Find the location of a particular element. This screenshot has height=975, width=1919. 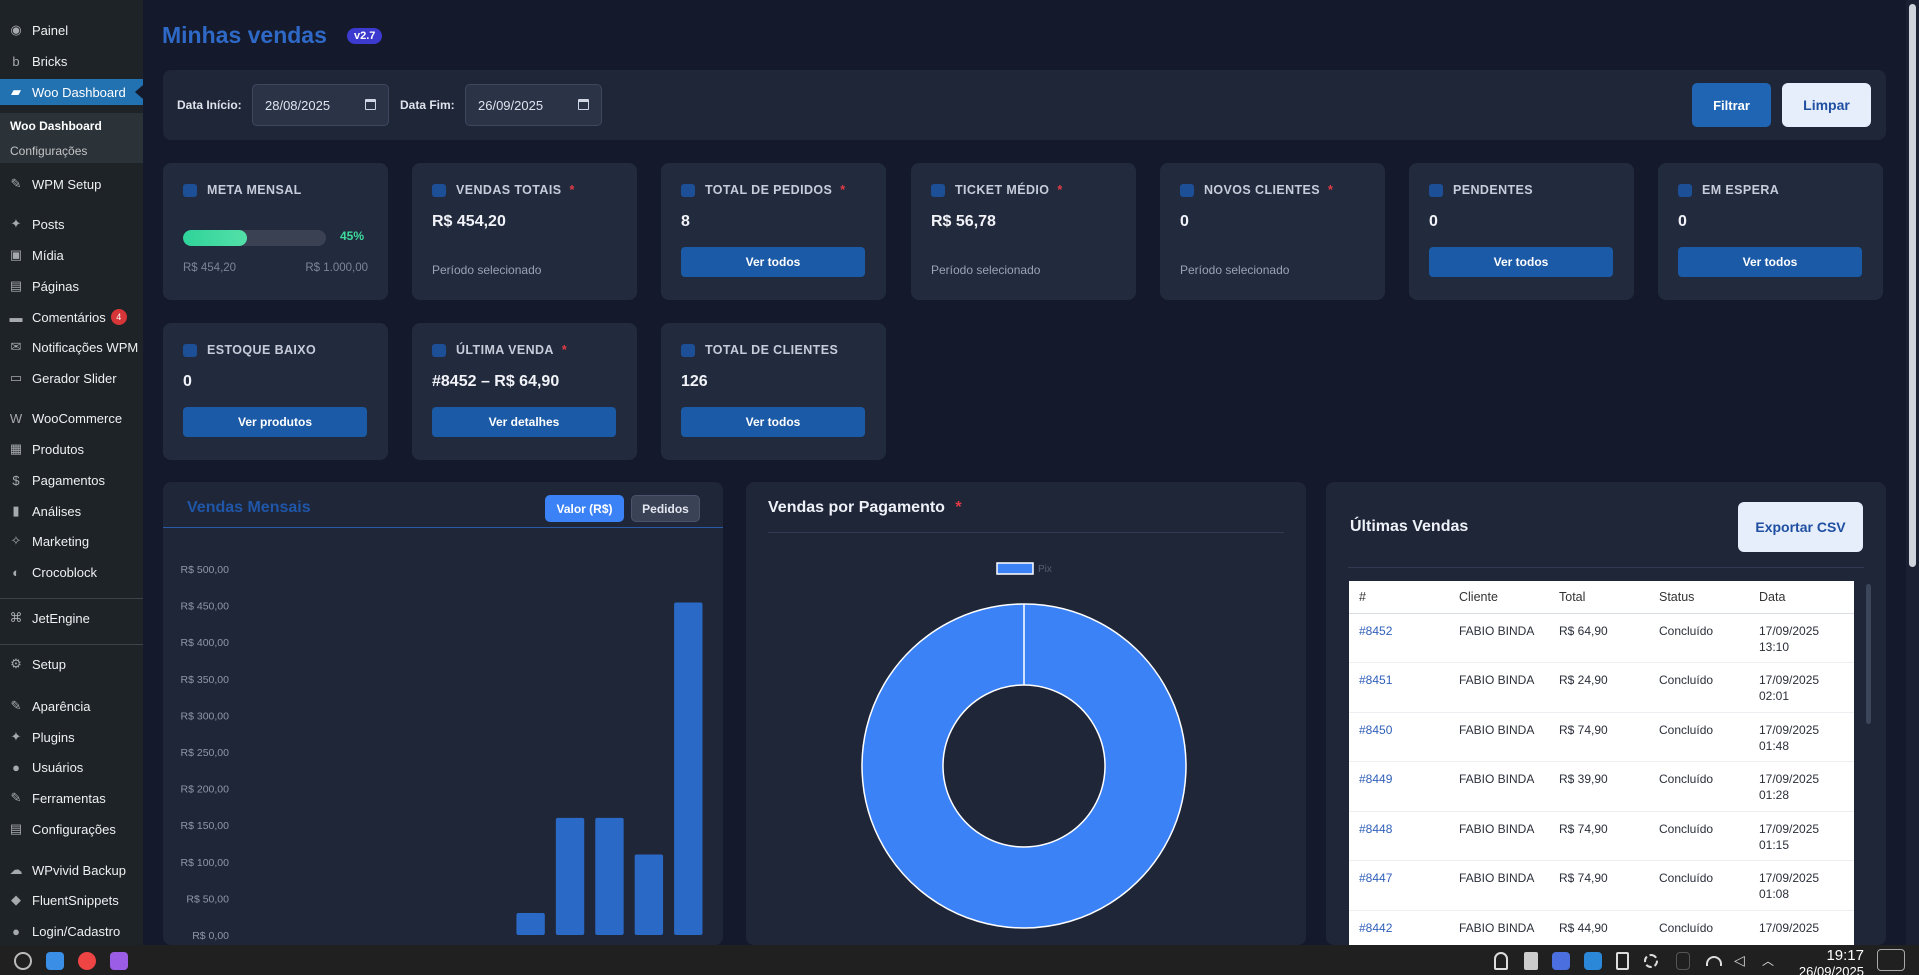

order-id-link: #8447 is located at coordinates (1399, 885).